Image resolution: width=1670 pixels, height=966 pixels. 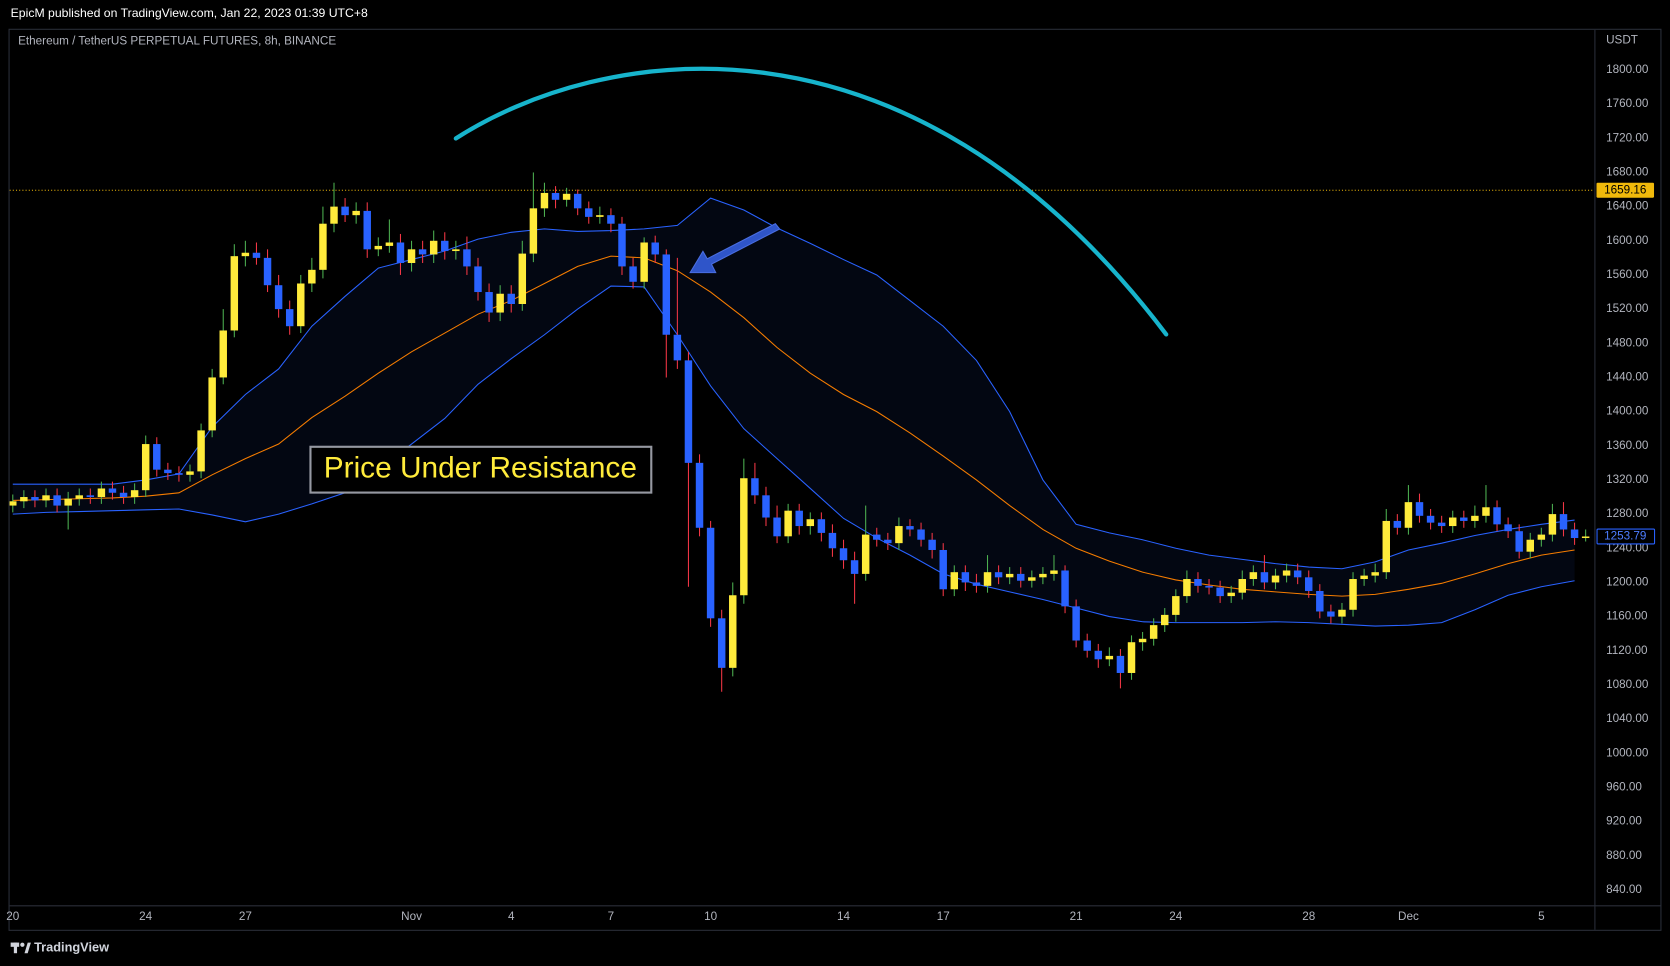 What do you see at coordinates (1627, 684) in the screenshot?
I see `y-tick-label: 1080.00` at bounding box center [1627, 684].